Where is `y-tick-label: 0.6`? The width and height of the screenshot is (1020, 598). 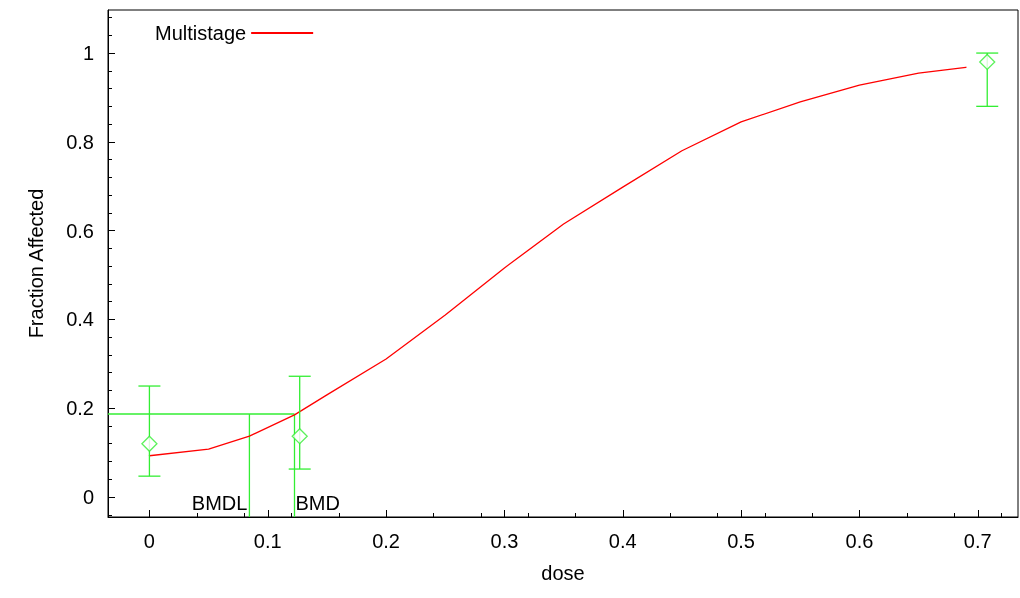 y-tick-label: 0.6 is located at coordinates (80, 230).